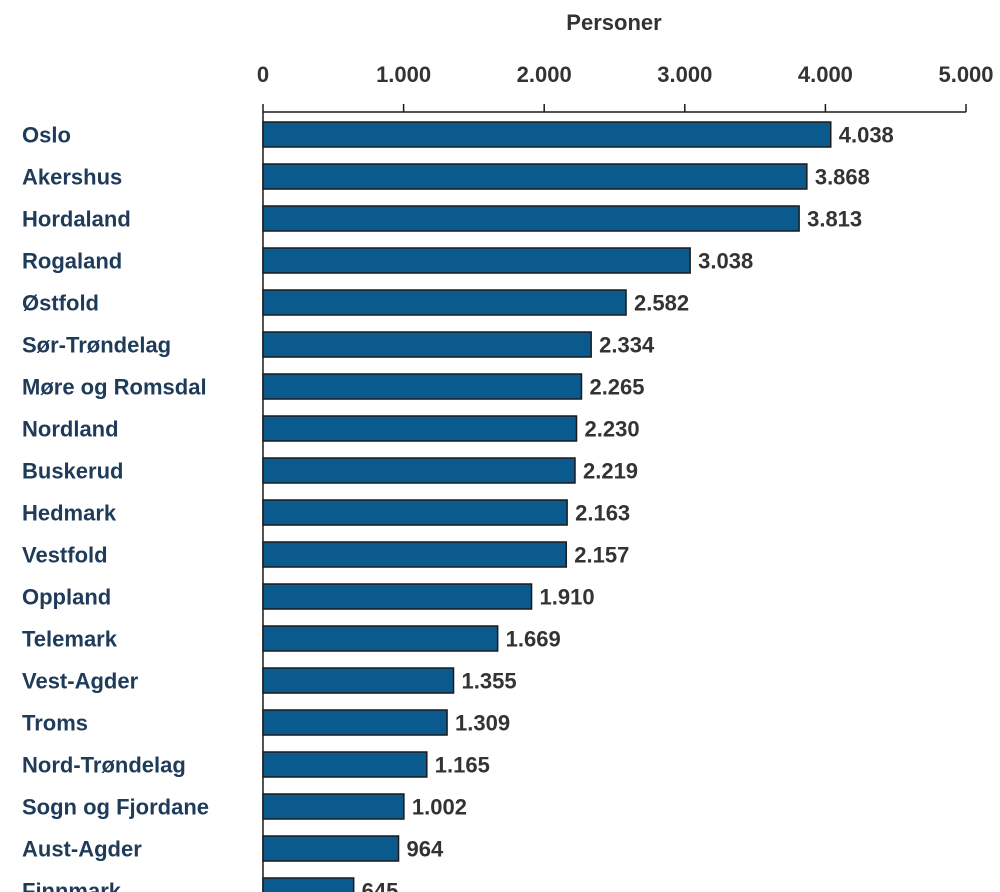 The image size is (1000, 892). Describe the element at coordinates (725, 261) in the screenshot. I see `value-label: 3.038` at that location.